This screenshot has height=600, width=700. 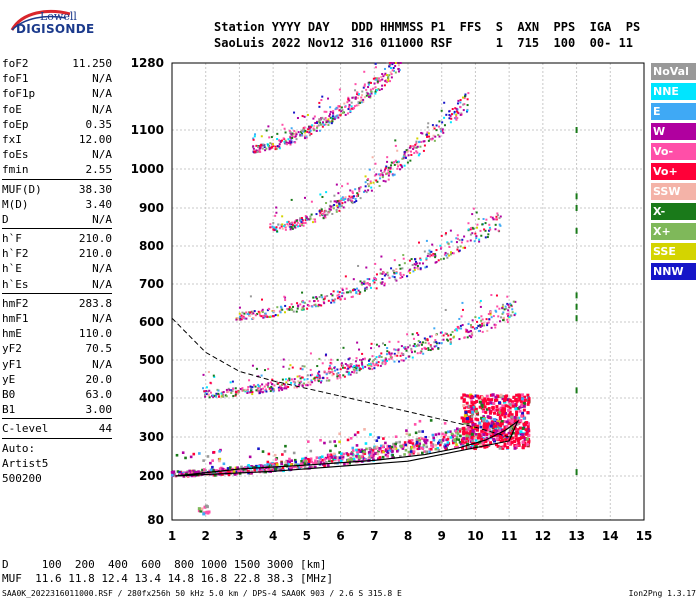 What do you see at coordinates (673, 91) in the screenshot?
I see `legend-item-nne: NNE` at bounding box center [673, 91].